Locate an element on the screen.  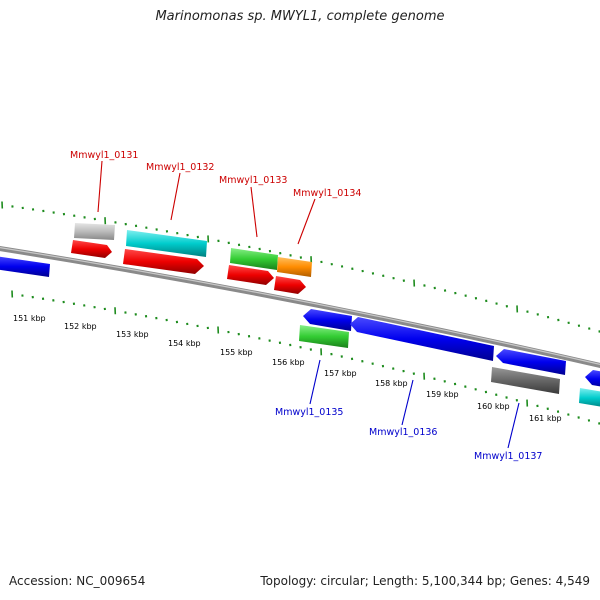
gene-mmwyl1-0134-box is located at coordinates (294, 267).